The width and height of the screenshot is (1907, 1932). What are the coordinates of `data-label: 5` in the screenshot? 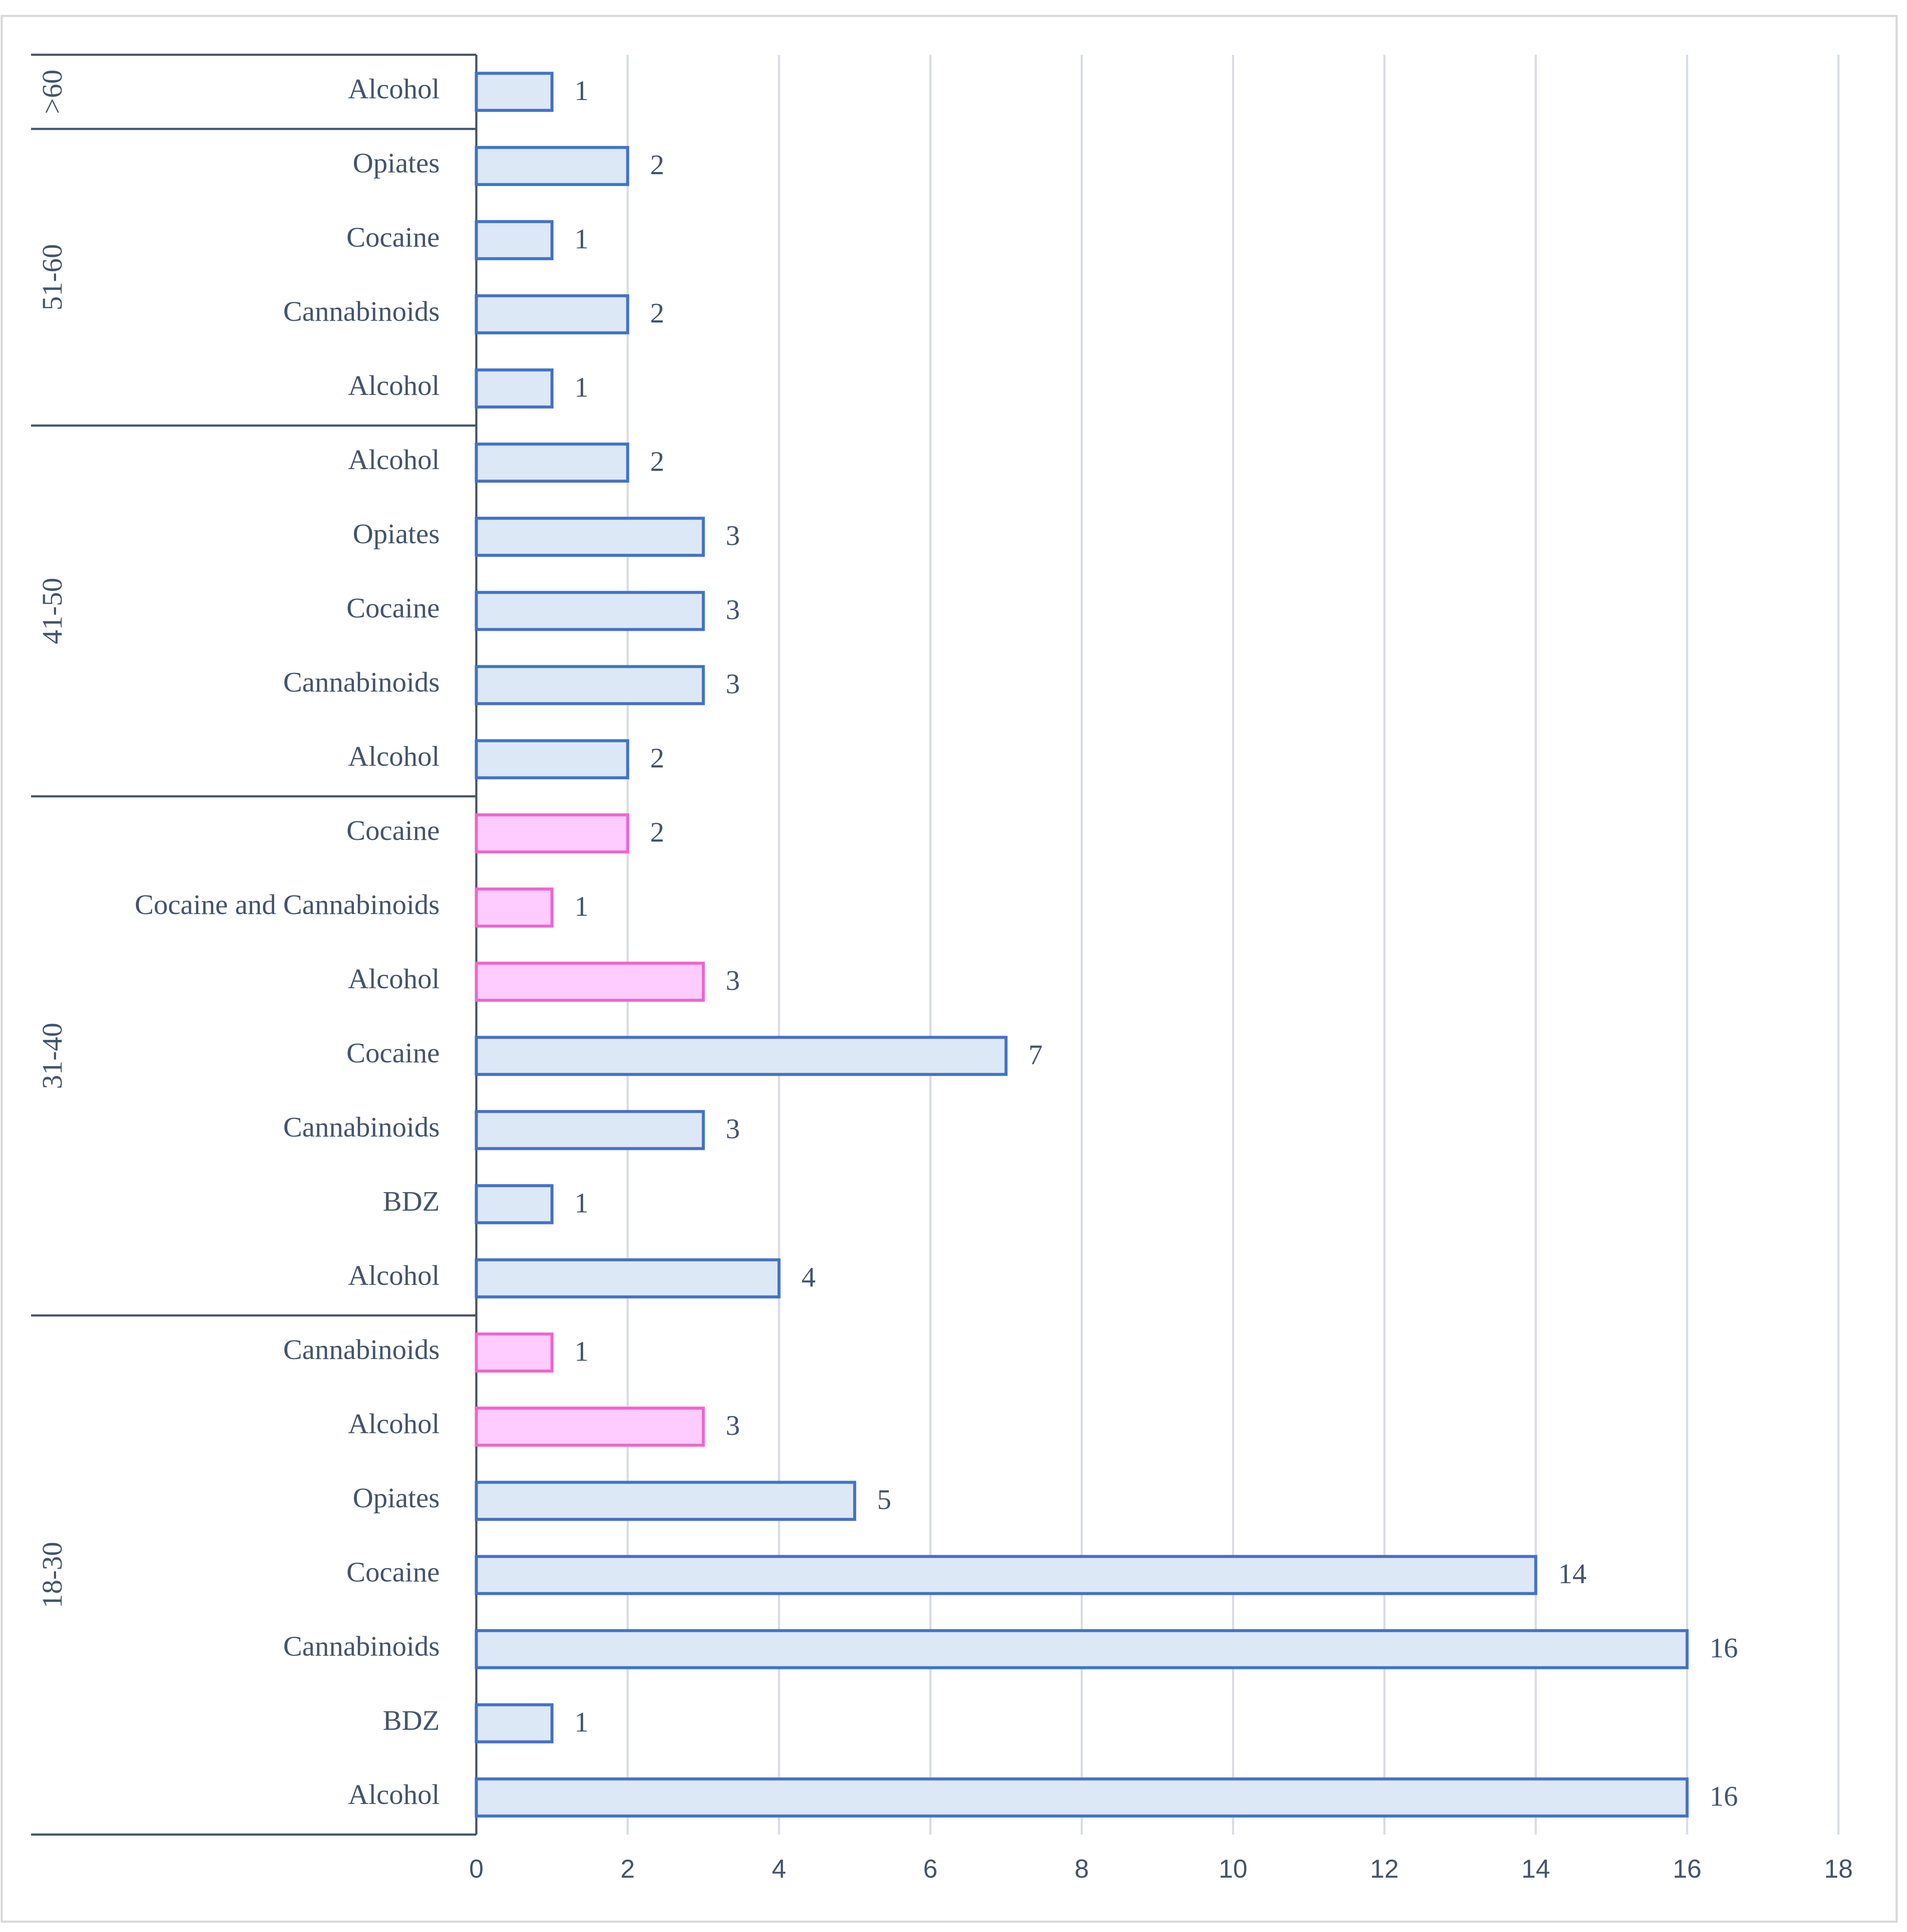 It's located at (884, 1500).